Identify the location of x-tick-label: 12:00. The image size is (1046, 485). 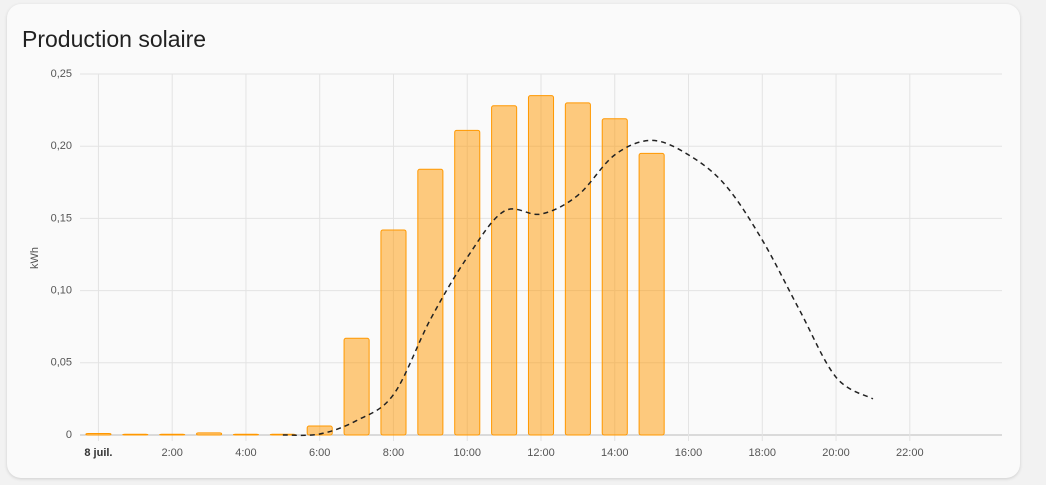
(541, 453).